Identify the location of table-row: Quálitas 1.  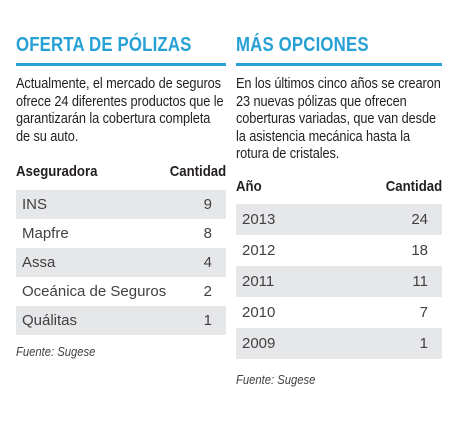
(121, 320).